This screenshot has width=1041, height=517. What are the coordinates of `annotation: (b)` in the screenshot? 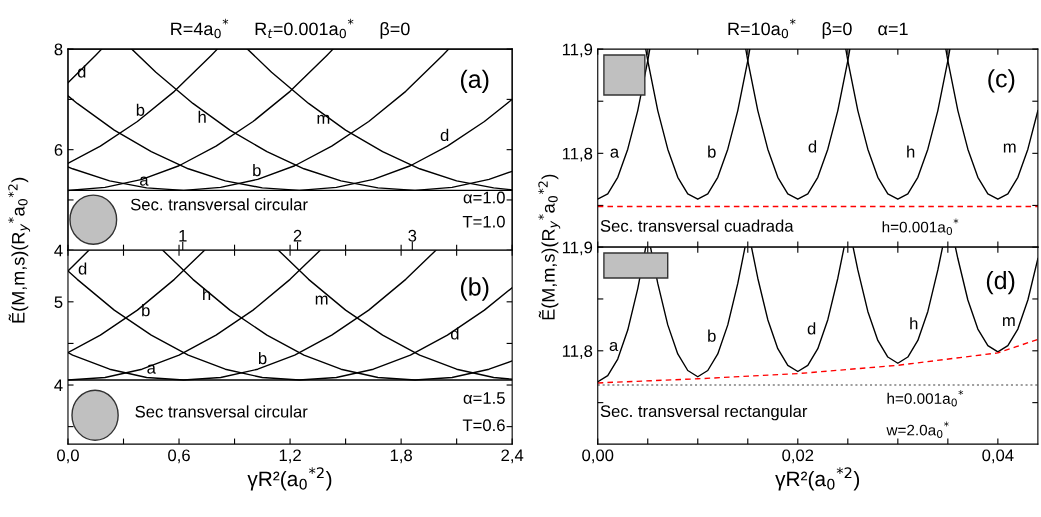 It's located at (474, 289).